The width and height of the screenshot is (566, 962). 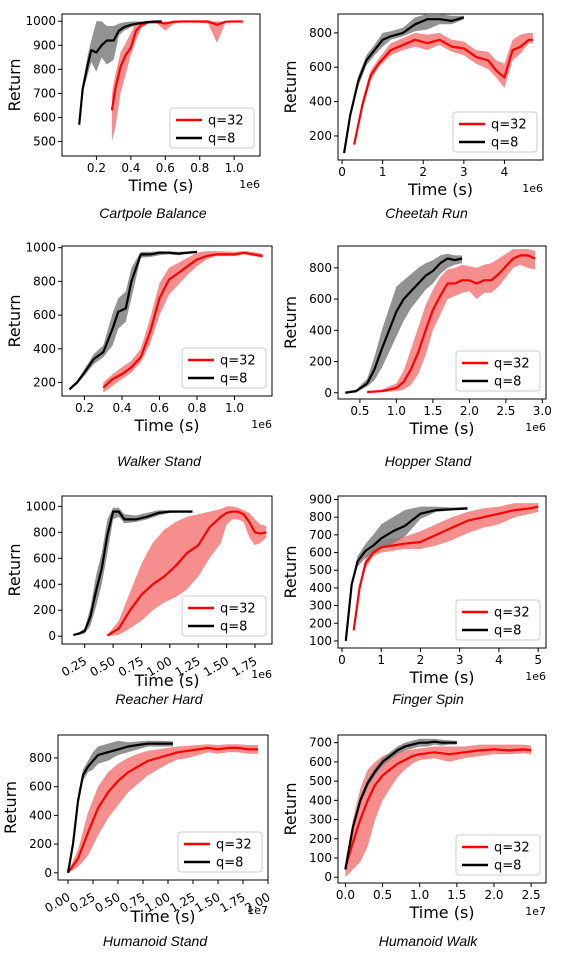 I want to click on x-tick-label: 1, so click(x=381, y=660).